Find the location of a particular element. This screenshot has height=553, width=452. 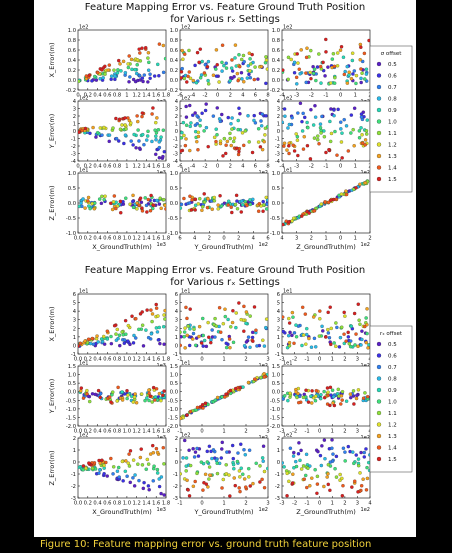

x-tick-label: 3 is located at coordinates (267, 504).